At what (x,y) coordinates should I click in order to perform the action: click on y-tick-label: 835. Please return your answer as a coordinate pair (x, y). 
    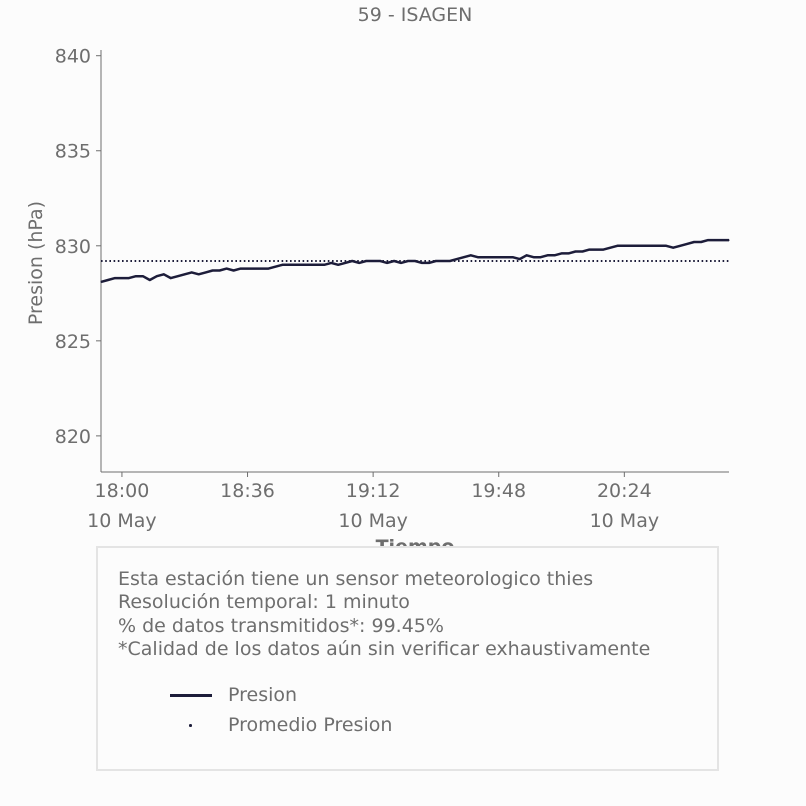
    Looking at the image, I should click on (73, 152).